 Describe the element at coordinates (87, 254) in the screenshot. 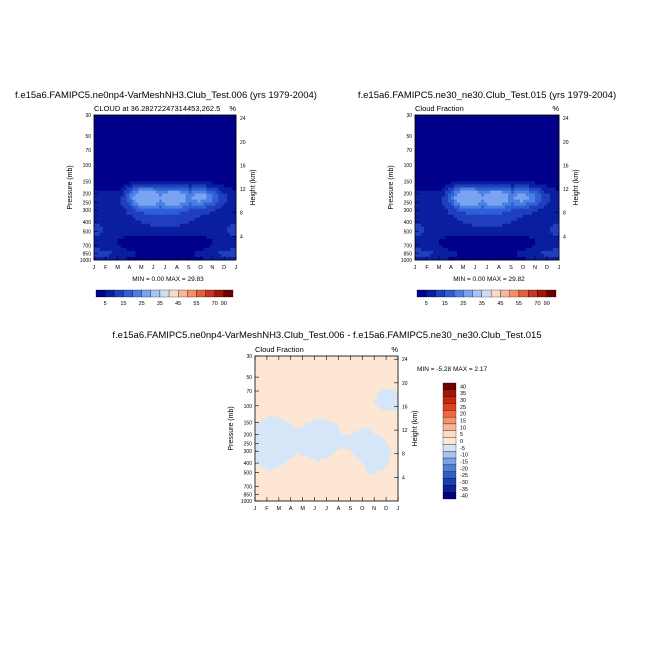

I see `pressure-tick-label: 850` at that location.